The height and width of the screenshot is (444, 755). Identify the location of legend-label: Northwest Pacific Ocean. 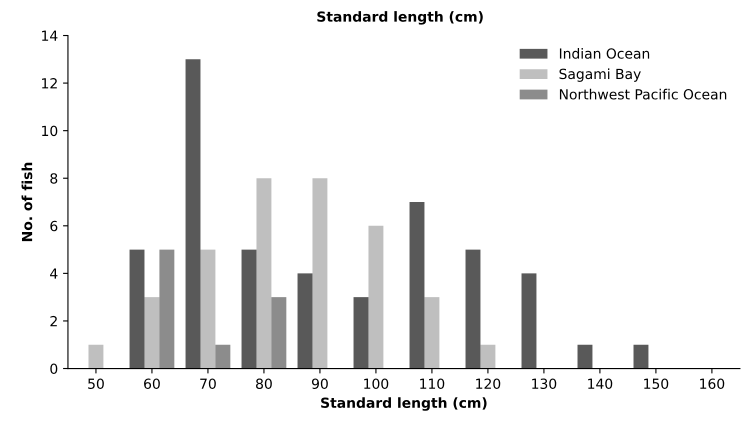
(643, 94).